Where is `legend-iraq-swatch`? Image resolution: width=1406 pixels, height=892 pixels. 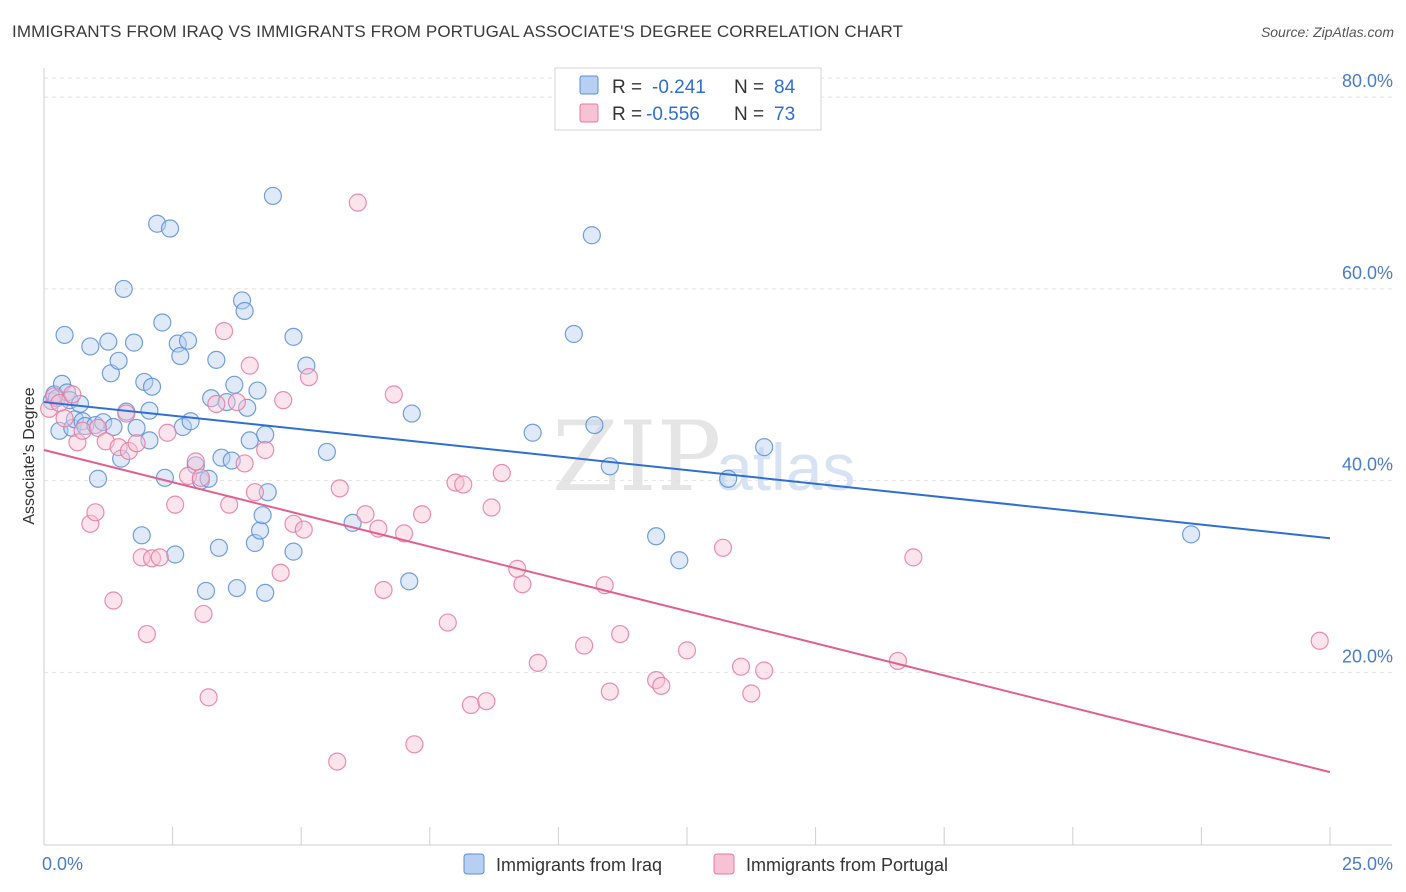 legend-iraq-swatch is located at coordinates (589, 85).